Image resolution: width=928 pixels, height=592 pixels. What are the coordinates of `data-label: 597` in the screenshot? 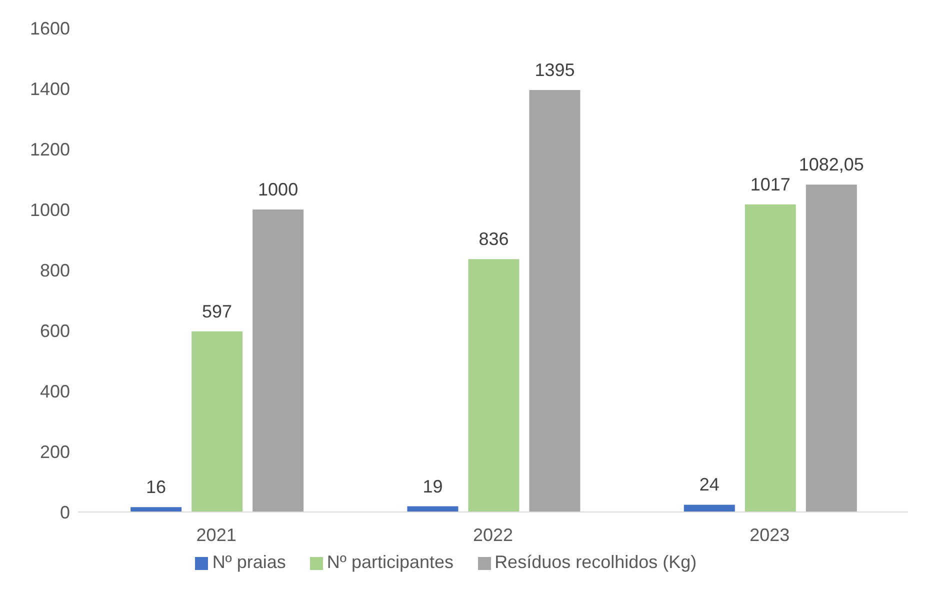 It's located at (217, 311).